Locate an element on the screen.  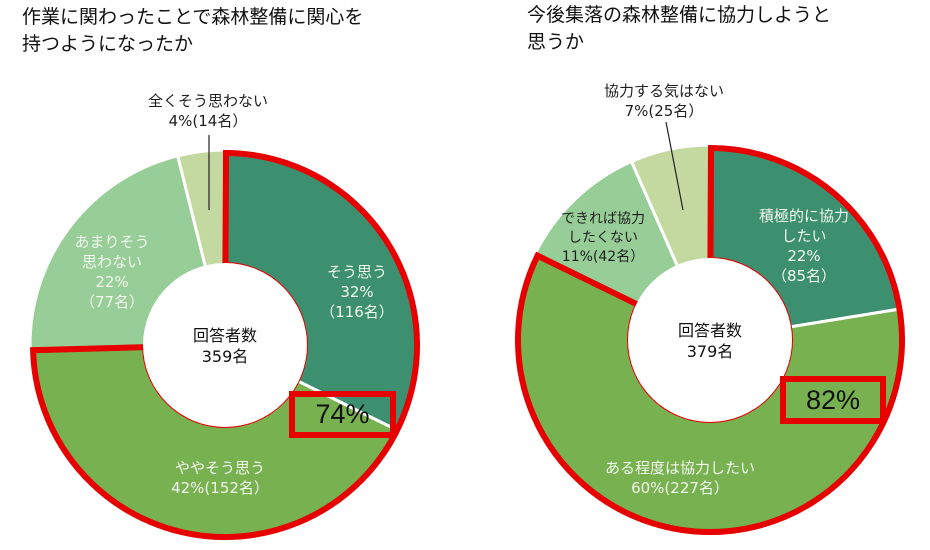
respondent-count-1: 回答者数 359名 is located at coordinates (225, 346).